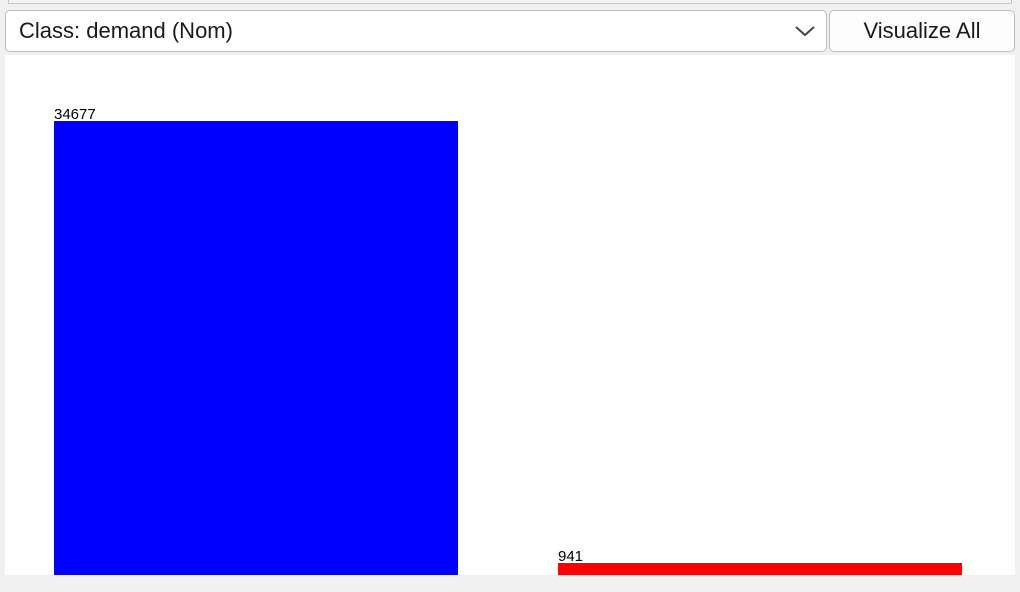 The image size is (1020, 592). I want to click on bottom-panel-edge, so click(510, 583).